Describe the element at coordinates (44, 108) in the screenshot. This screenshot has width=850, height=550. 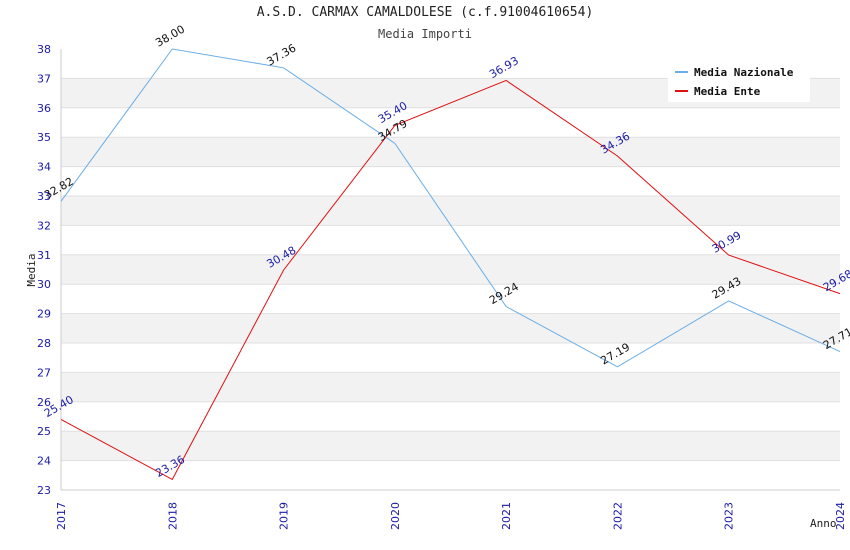
I see `y-tick-label: 36` at that location.